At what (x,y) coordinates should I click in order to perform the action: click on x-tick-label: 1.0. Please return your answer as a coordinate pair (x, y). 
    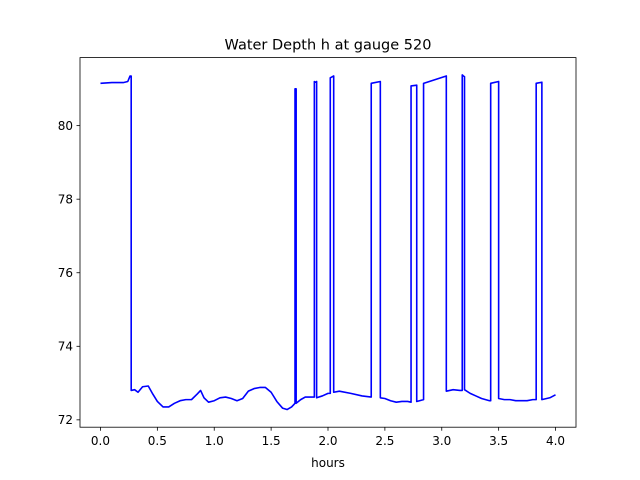
    Looking at the image, I should click on (214, 441).